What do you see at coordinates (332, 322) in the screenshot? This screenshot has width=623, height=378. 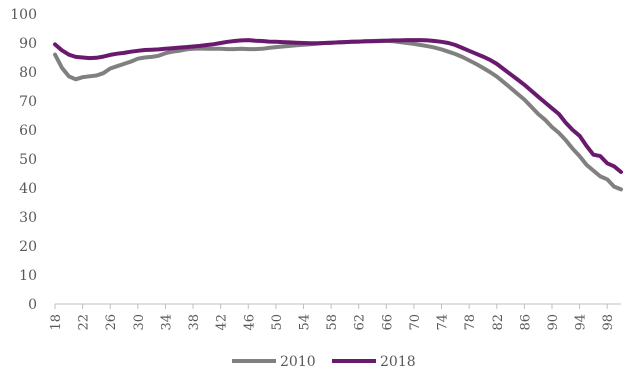 I see `x-tick-label: 58` at bounding box center [332, 322].